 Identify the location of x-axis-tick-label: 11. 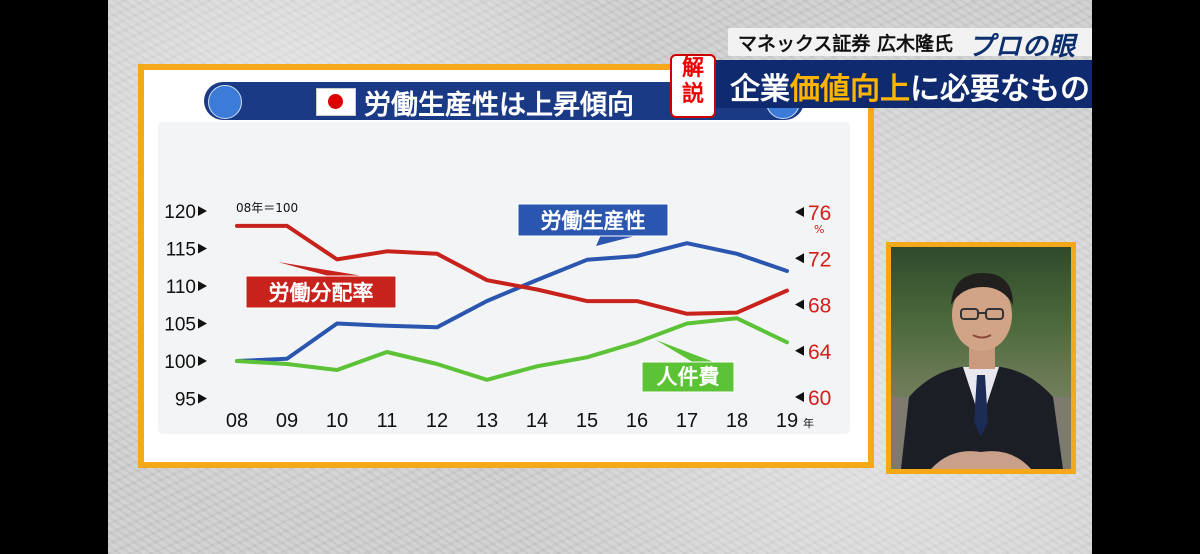
(387, 421).